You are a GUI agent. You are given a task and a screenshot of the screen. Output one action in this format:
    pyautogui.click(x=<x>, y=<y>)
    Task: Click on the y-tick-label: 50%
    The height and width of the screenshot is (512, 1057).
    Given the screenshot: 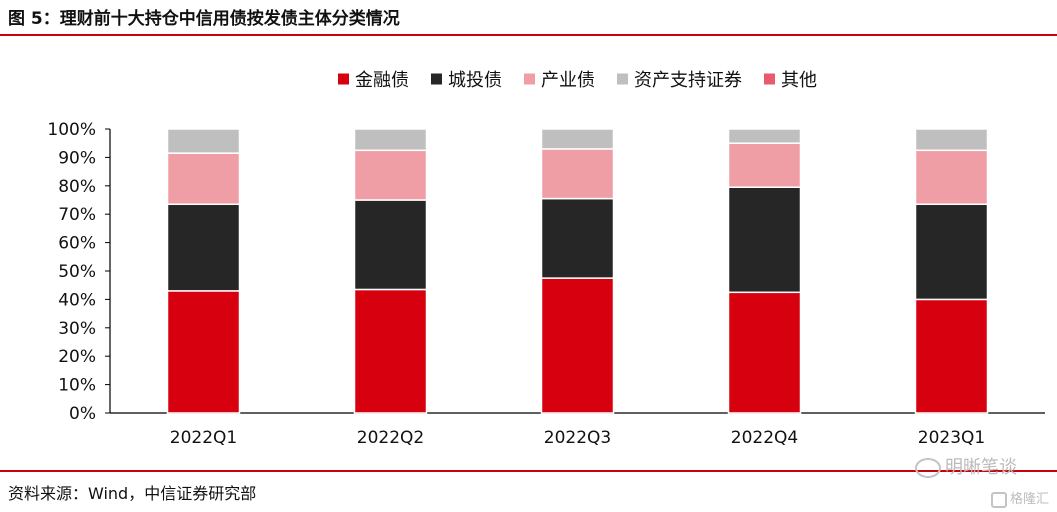 What is the action you would take?
    pyautogui.click(x=77, y=272)
    